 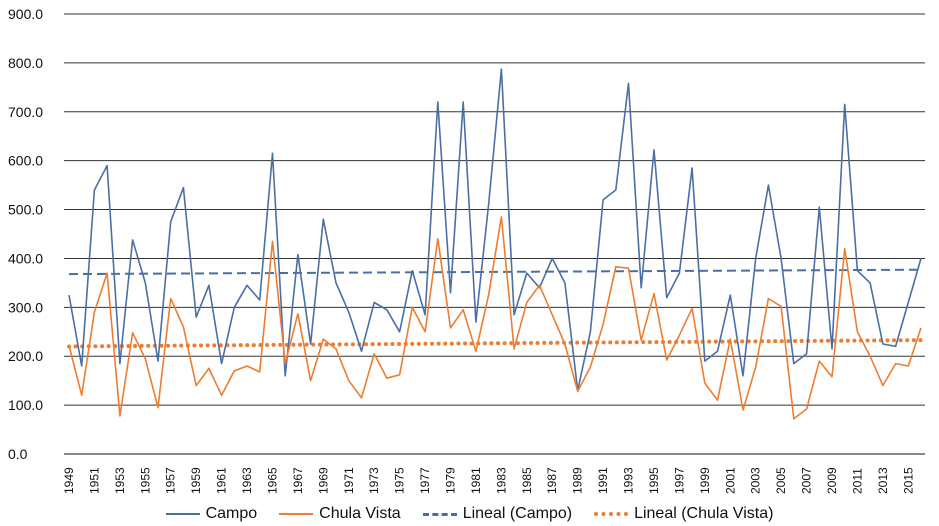 What do you see at coordinates (578, 480) in the screenshot?
I see `x-tick-label: 1989` at bounding box center [578, 480].